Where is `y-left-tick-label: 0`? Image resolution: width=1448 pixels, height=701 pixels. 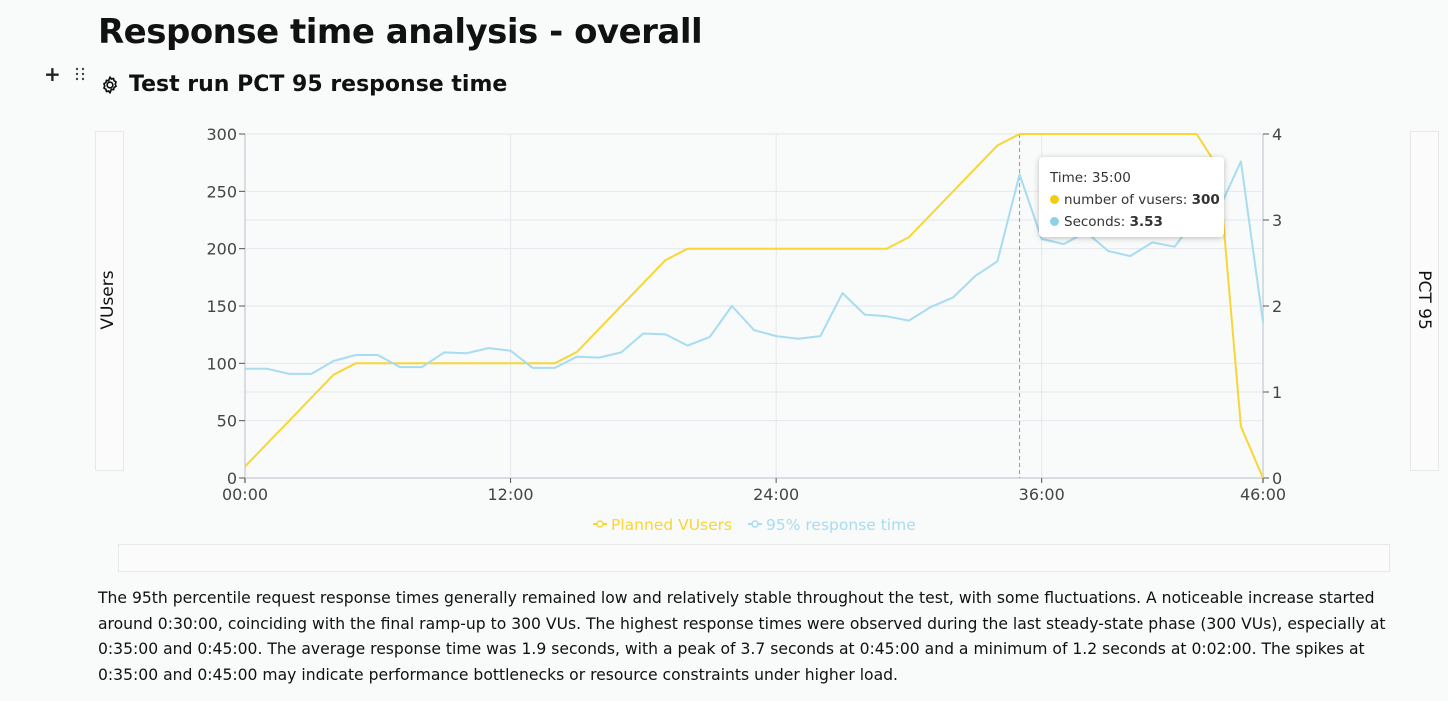
y-left-tick-label: 0 is located at coordinates (232, 478).